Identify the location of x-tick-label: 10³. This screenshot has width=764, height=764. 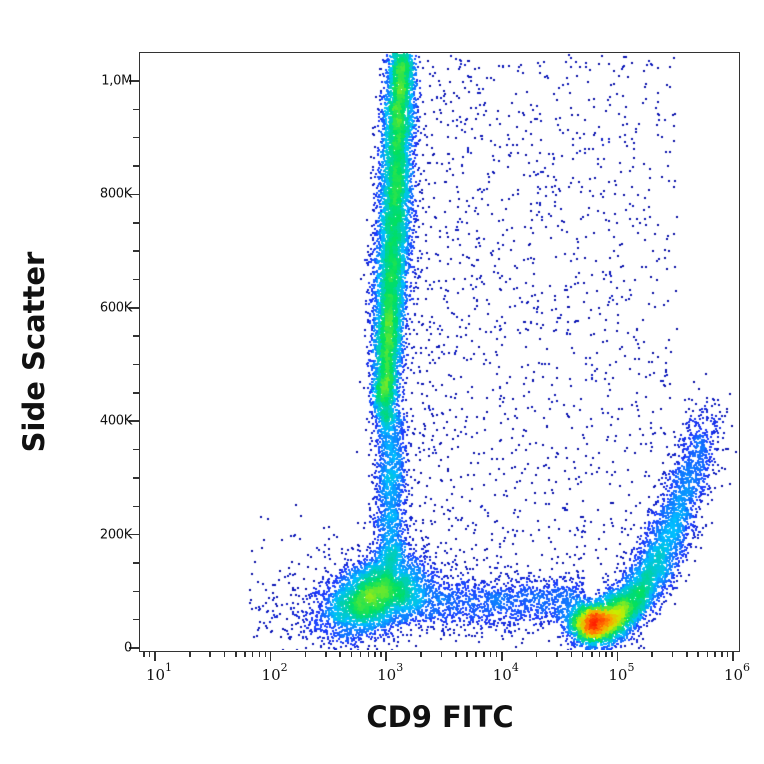
(390, 672).